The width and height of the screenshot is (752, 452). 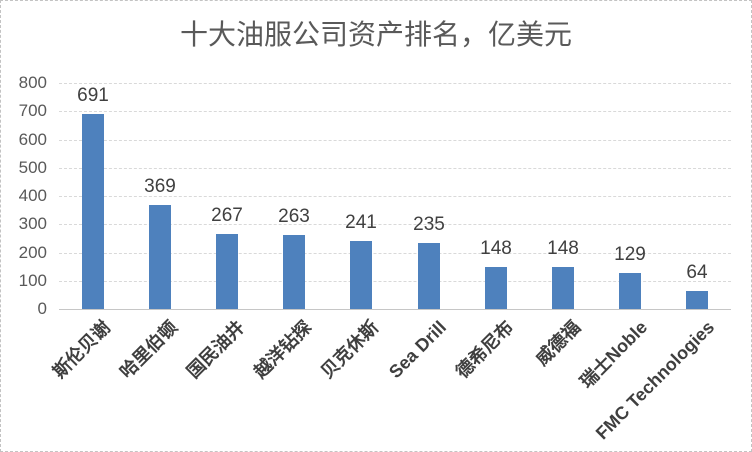 I want to click on y-tick-label-0: 0, so click(x=42, y=308).